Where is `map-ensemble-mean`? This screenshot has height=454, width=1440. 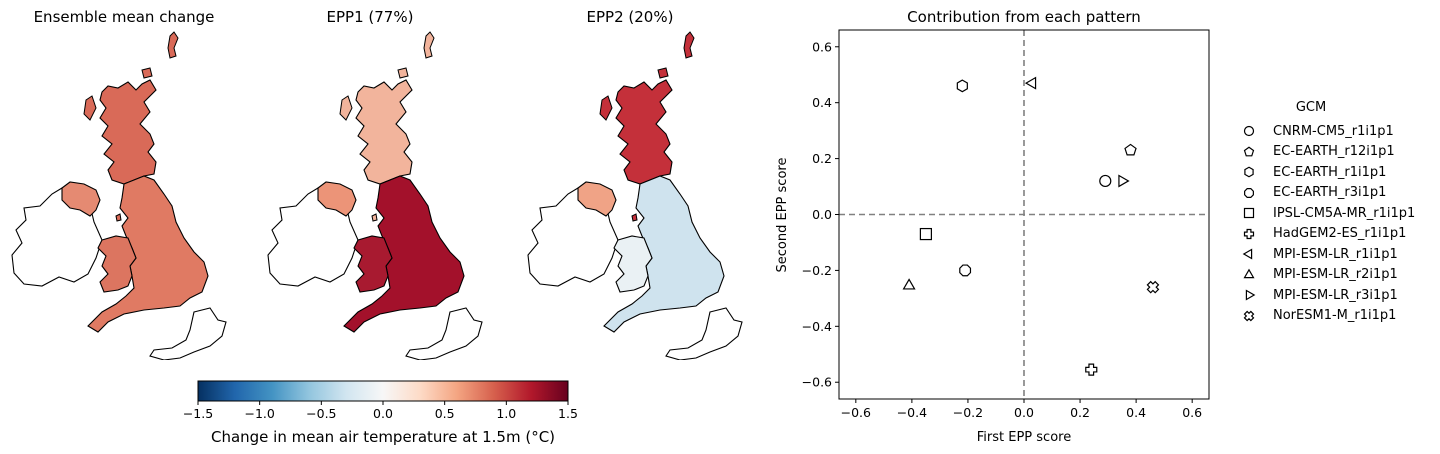 map-ensemble-mean is located at coordinates (119, 195).